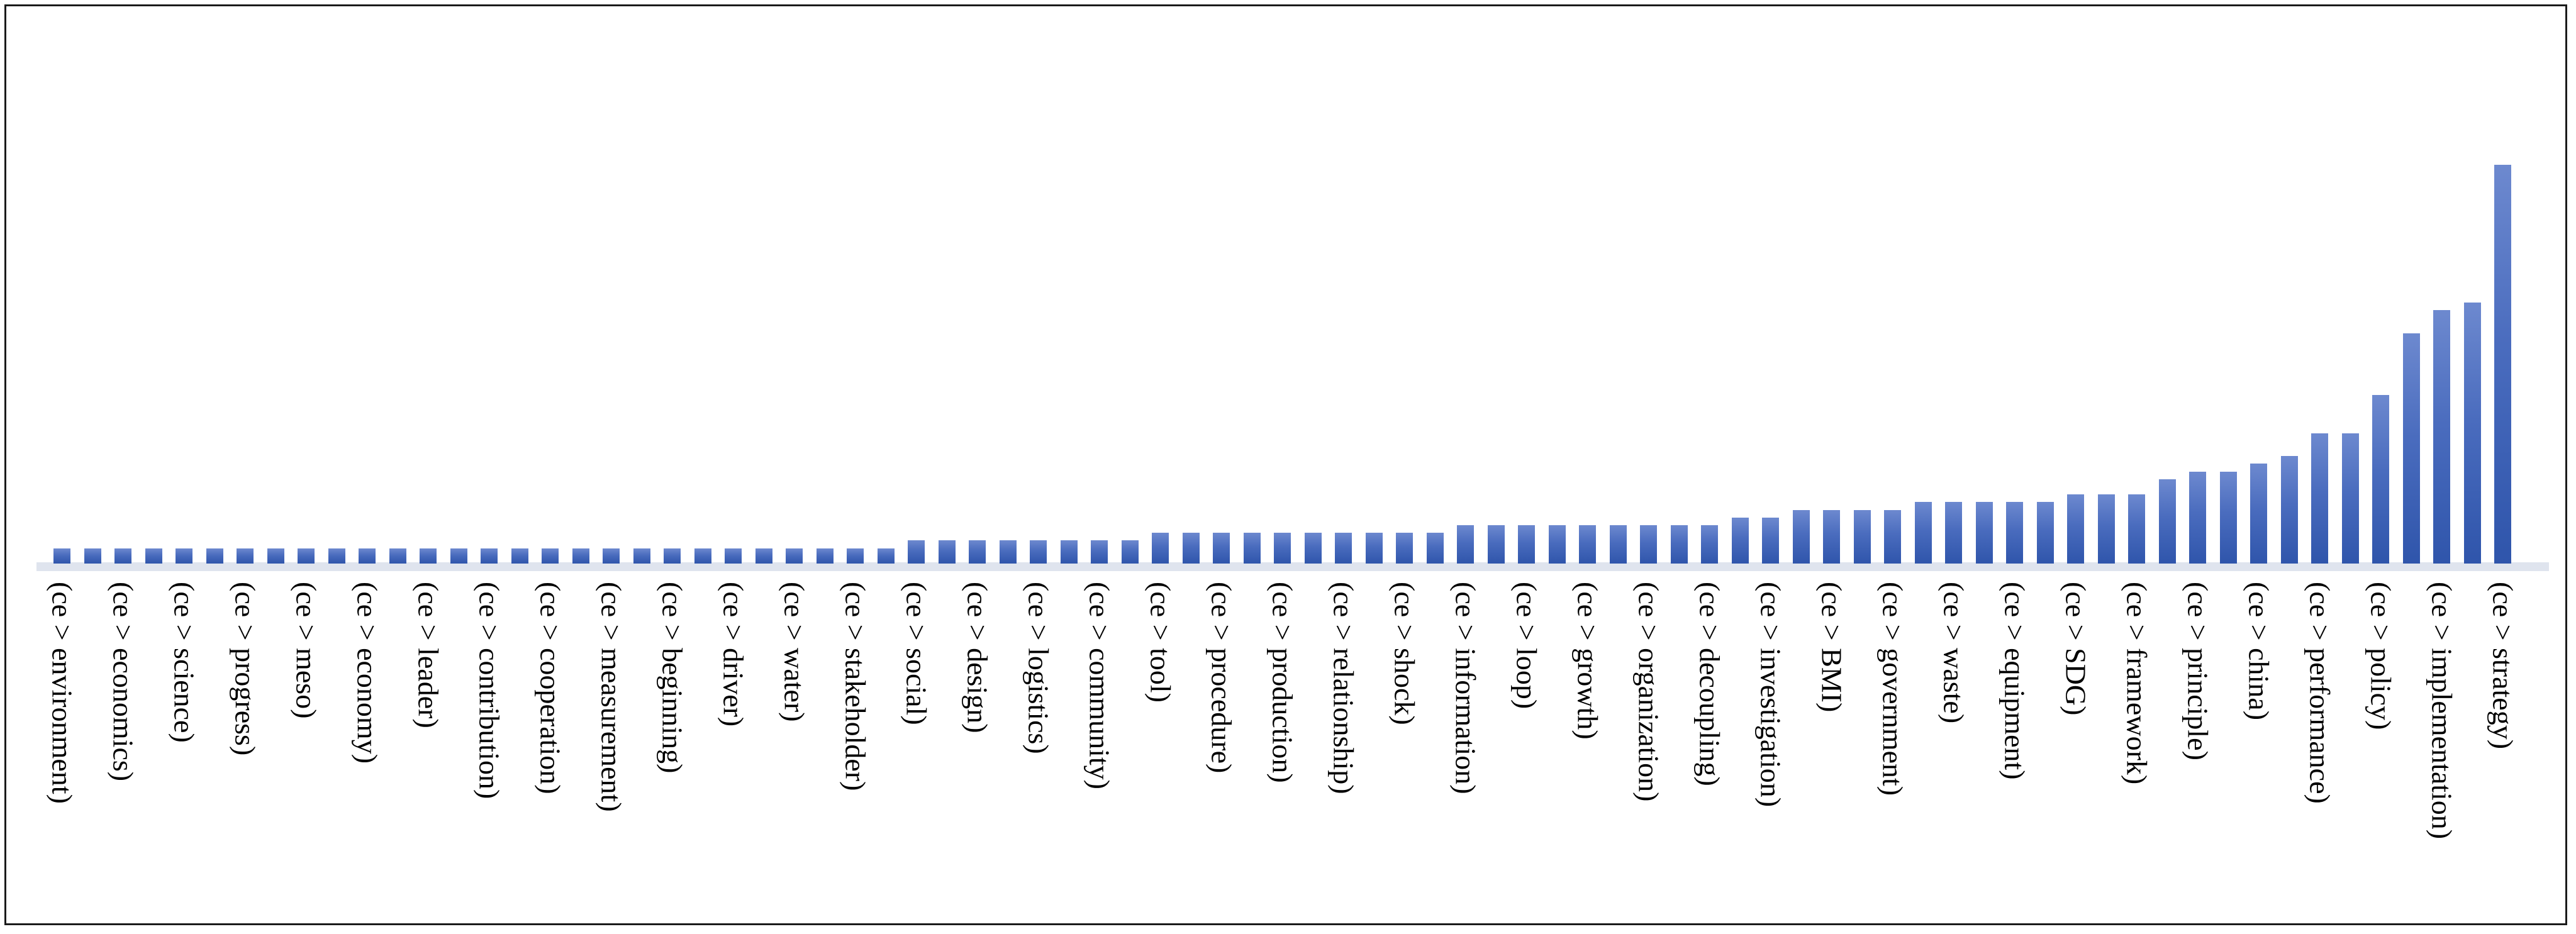  Describe the element at coordinates (611, 697) in the screenshot. I see `category-label: (ce > measurement)` at that location.